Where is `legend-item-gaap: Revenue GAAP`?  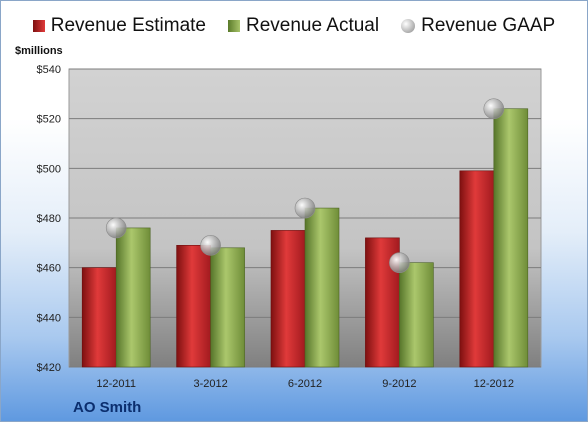
legend-item-gaap: Revenue GAAP is located at coordinates (478, 26).